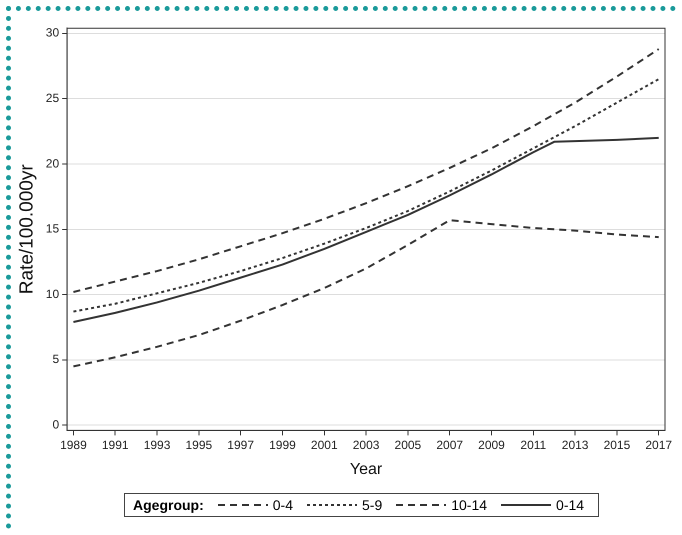 The image size is (682, 535). Describe the element at coordinates (115, 445) in the screenshot. I see `x-tick-label: 1991` at that location.